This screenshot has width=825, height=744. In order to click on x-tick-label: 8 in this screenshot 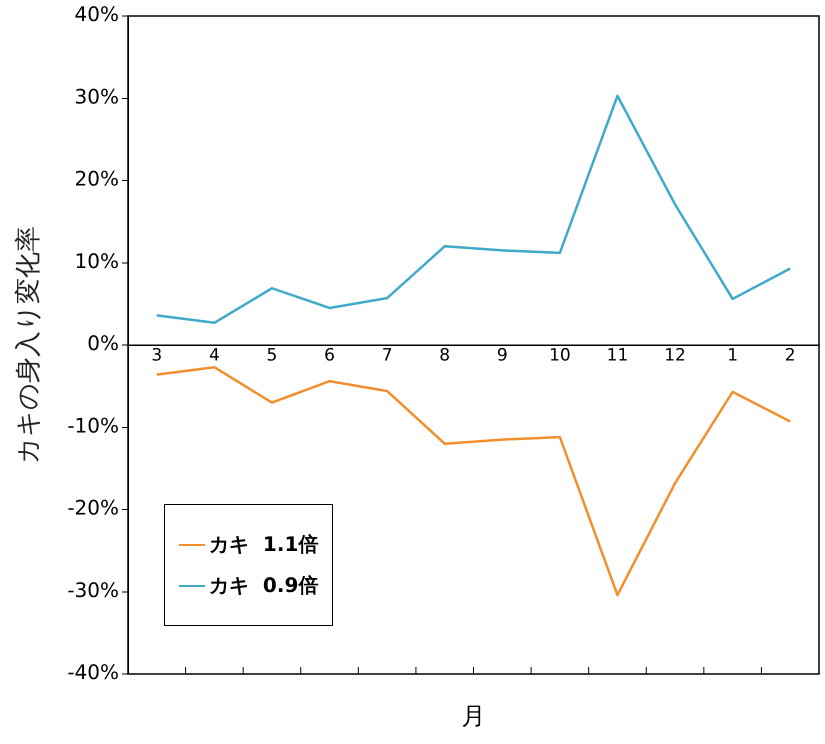, I will do `click(444, 356)`.